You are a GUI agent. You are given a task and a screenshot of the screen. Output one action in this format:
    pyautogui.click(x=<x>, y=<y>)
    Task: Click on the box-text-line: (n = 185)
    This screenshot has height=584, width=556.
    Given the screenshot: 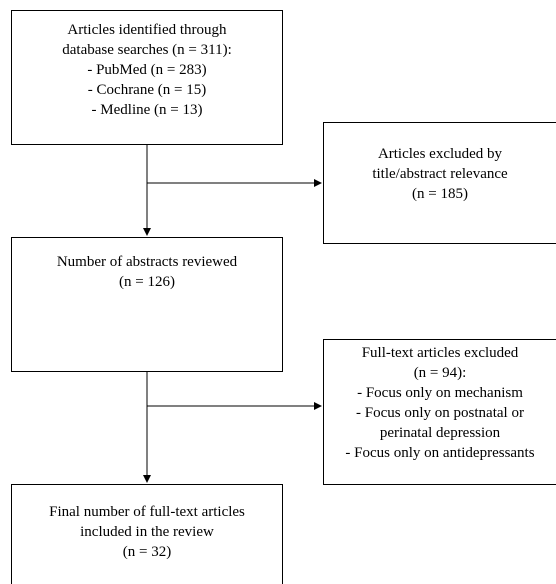 What is the action you would take?
    pyautogui.click(x=440, y=194)
    